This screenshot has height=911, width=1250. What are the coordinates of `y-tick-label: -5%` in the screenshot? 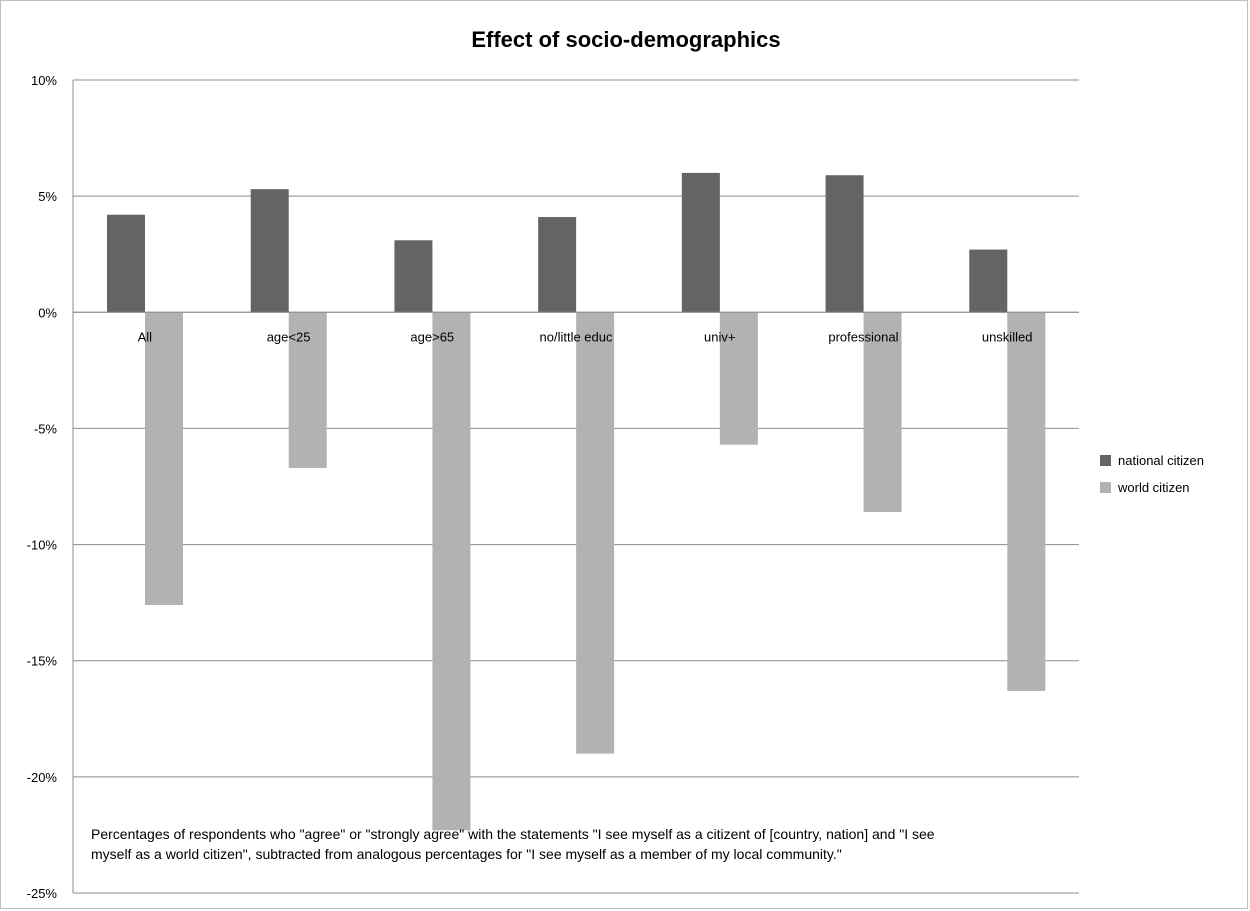 It's located at (46, 428).